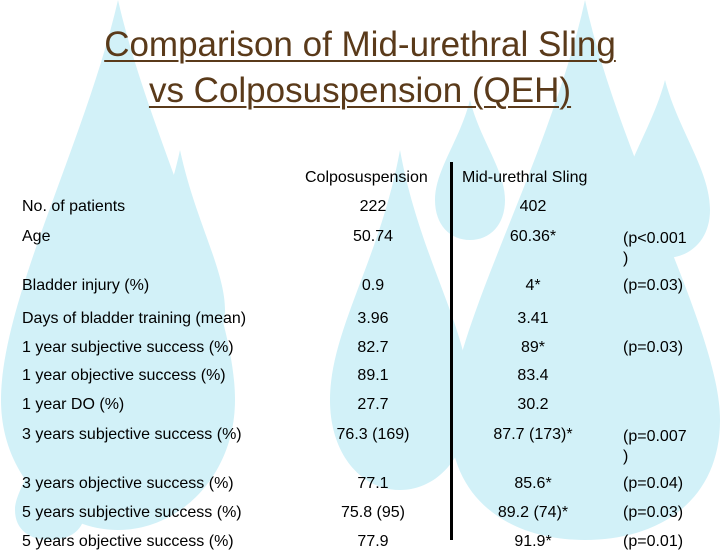 Image resolution: width=720 pixels, height=551 pixels. What do you see at coordinates (653, 541) in the screenshot?
I see `p-value: (p=0.01)` at bounding box center [653, 541].